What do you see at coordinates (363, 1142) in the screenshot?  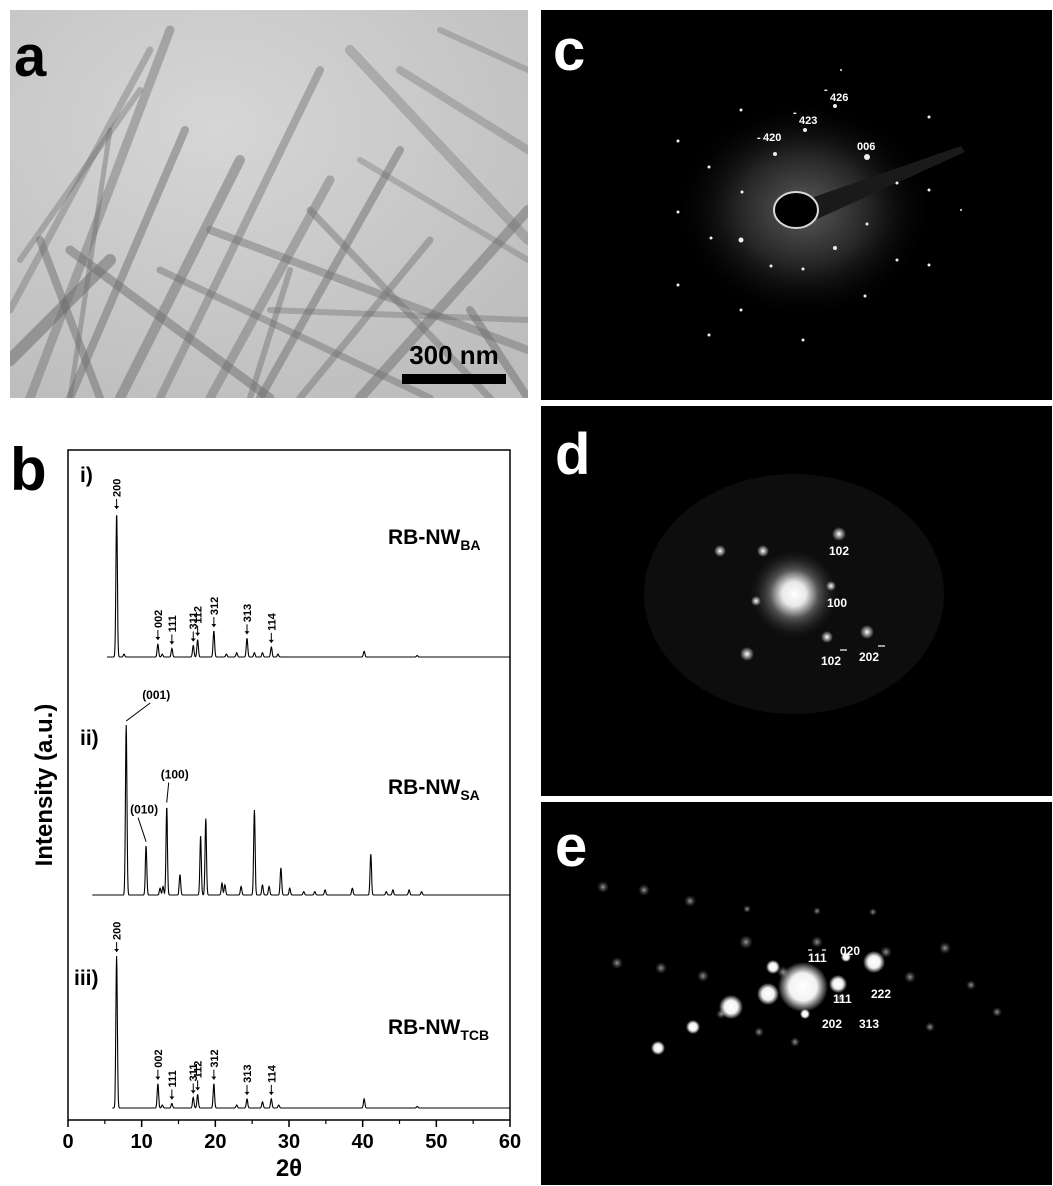 I see `x-tick-label: 40` at bounding box center [363, 1142].